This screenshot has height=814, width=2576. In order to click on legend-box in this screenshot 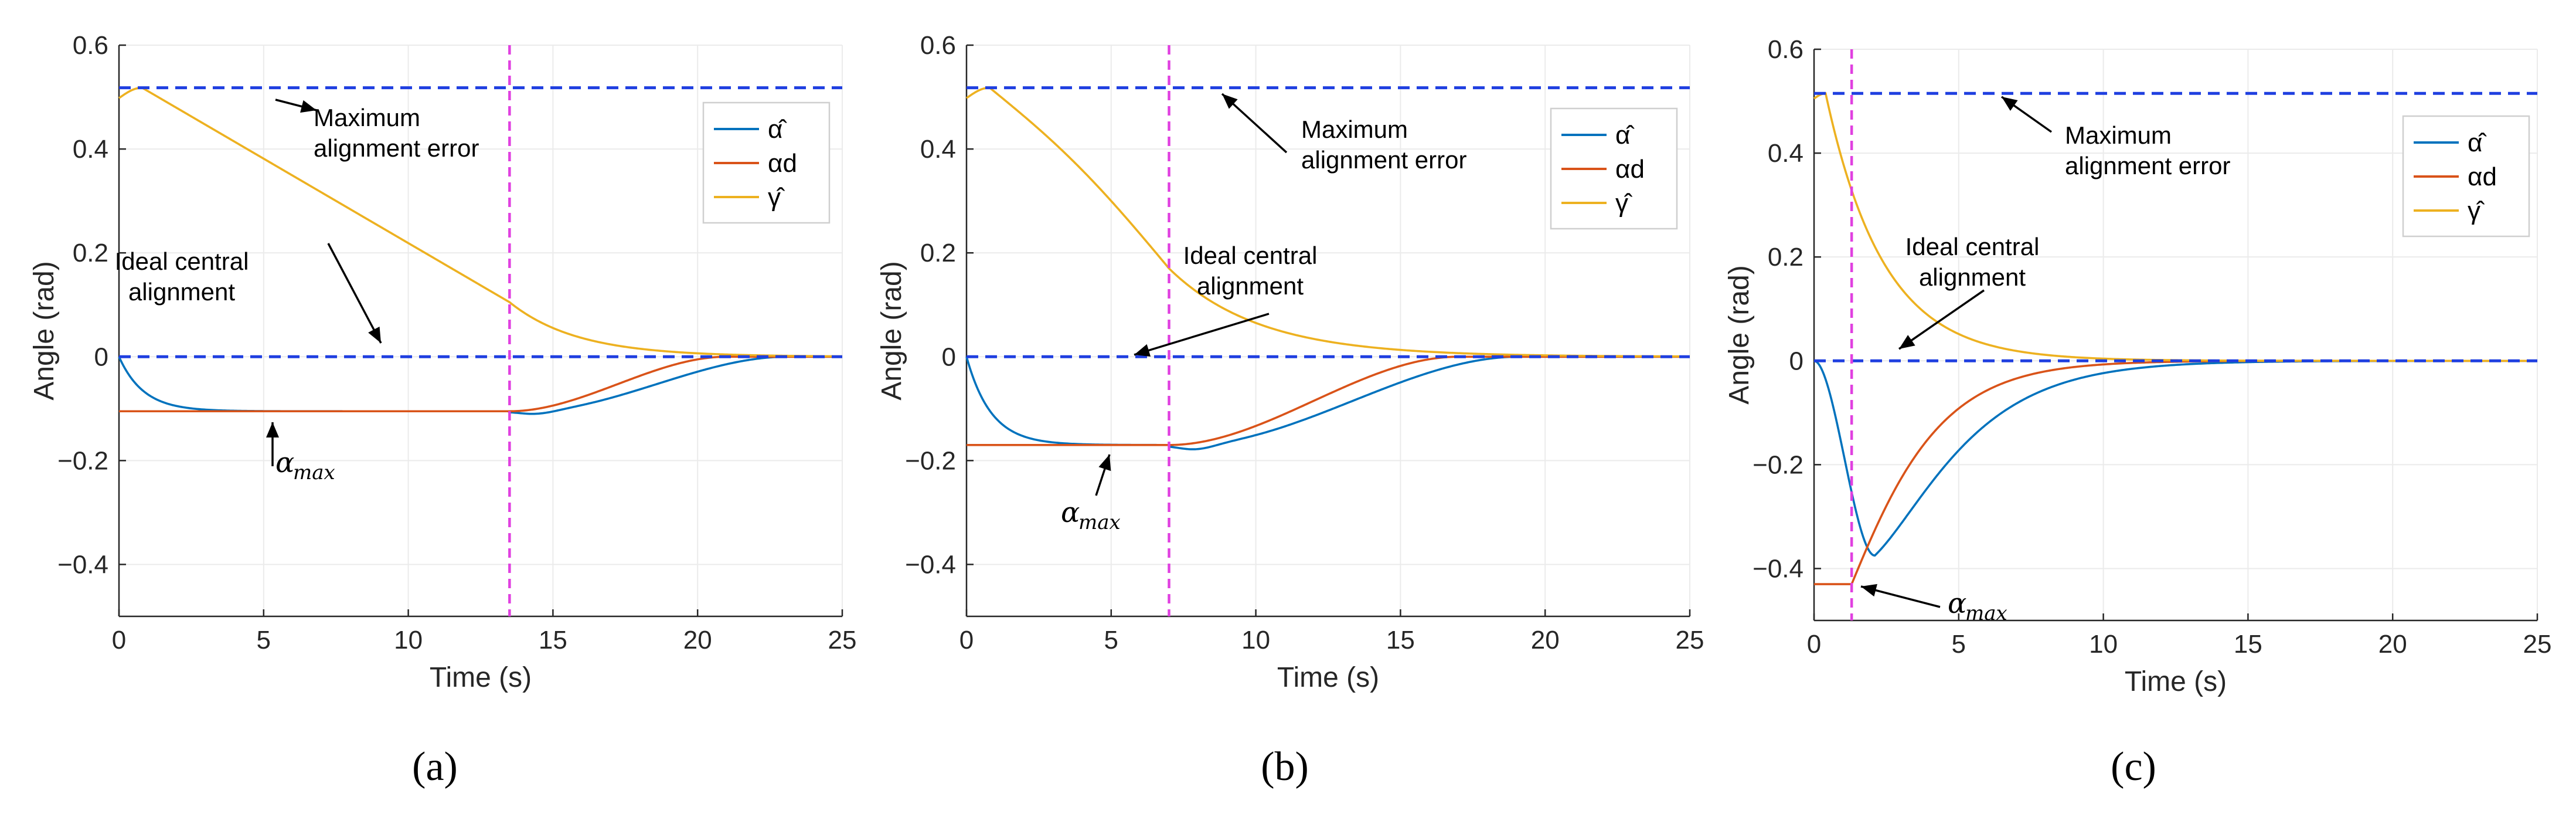, I will do `click(766, 162)`.